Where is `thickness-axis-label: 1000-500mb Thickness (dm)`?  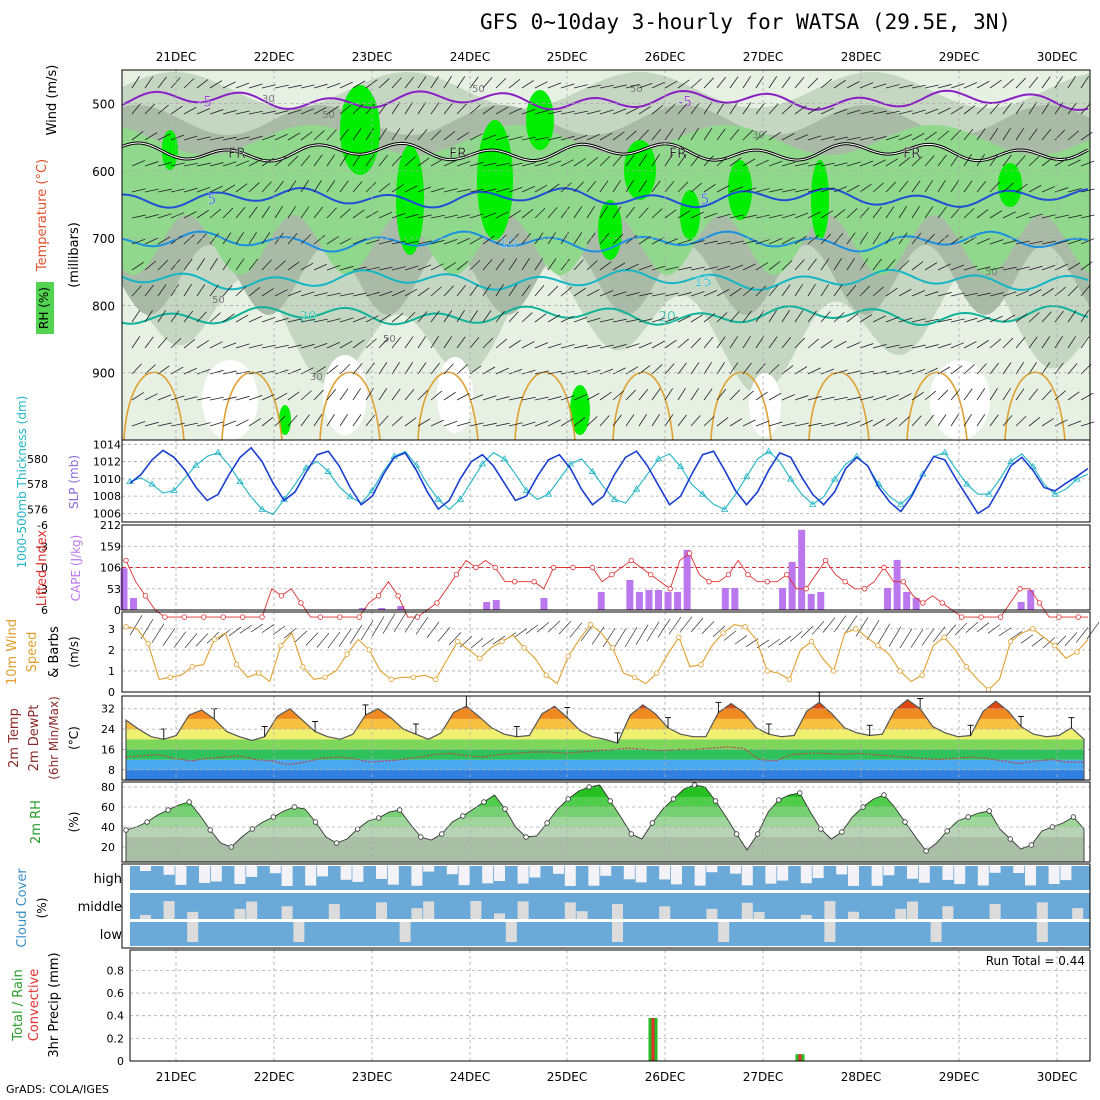
thickness-axis-label: 1000-500mb Thickness (dm) is located at coordinates (22, 482).